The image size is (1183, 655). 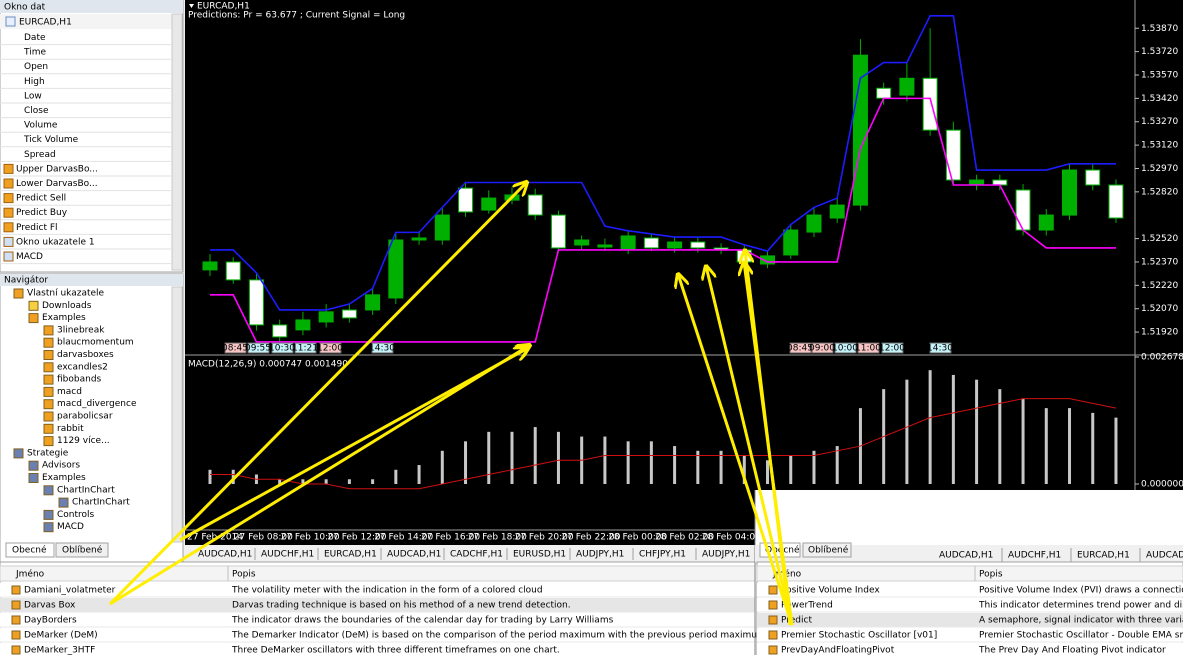 I want to click on panel-header, so click(x=91, y=6).